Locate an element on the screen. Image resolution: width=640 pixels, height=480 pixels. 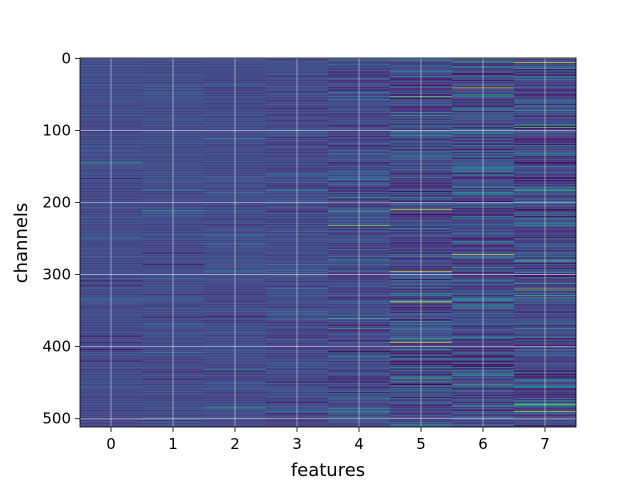
y-tick-label: 100 is located at coordinates (56, 130).